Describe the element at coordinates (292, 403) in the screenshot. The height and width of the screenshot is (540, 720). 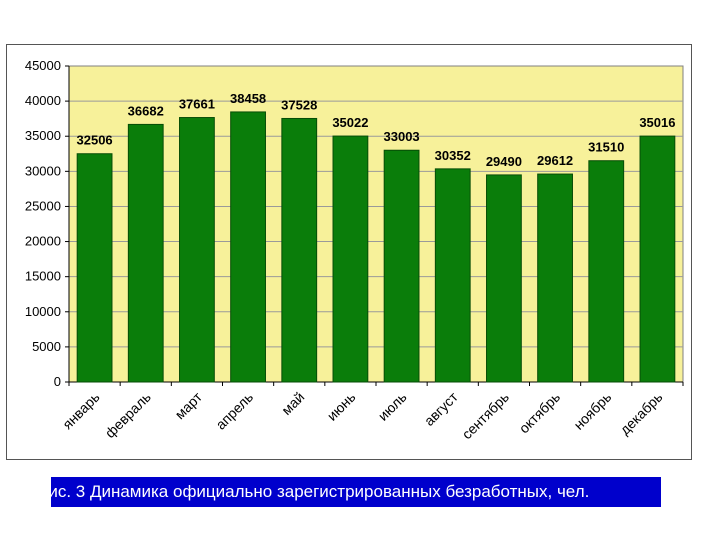
I see `x-category-label: май` at that location.